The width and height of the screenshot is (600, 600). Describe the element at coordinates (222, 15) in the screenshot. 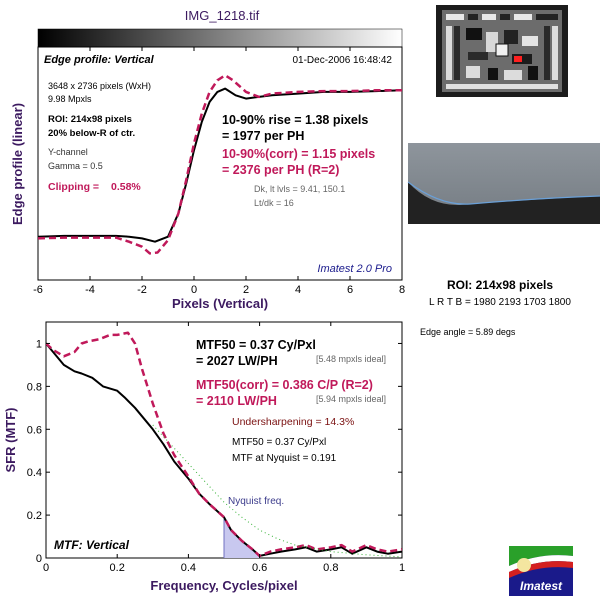

I see `window-title: IMG_1218.tif` at that location.